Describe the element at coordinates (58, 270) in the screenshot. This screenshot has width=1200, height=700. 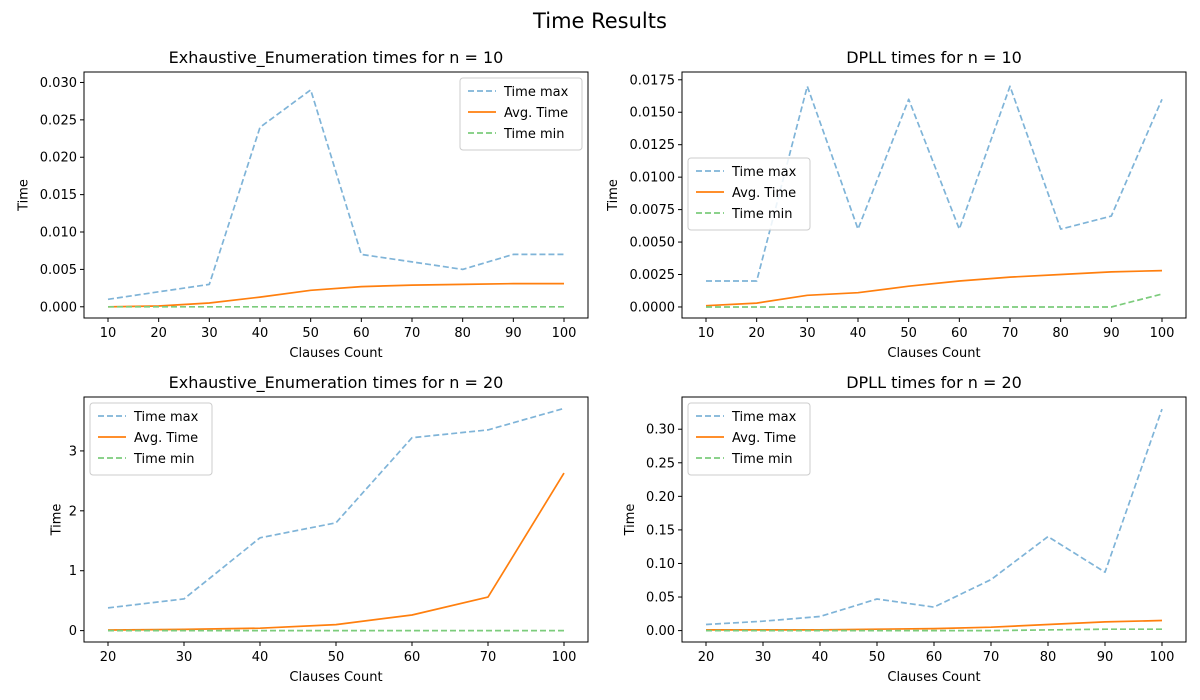
I see `y-tick-label: 0.005` at that location.